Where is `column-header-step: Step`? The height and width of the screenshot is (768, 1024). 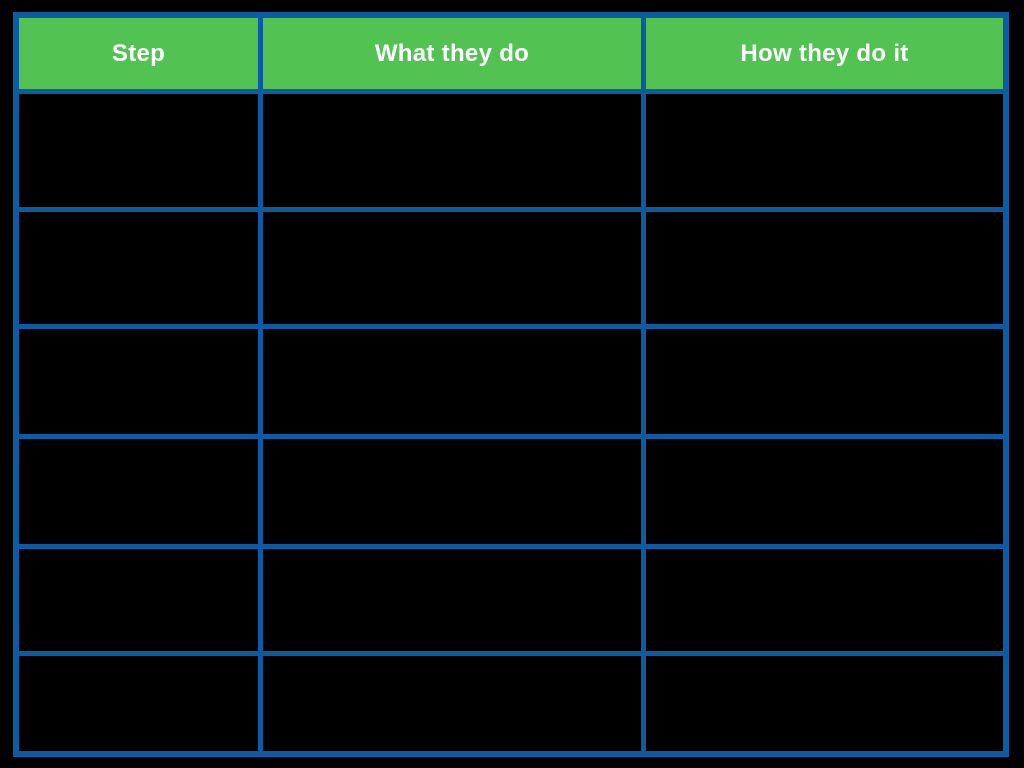 column-header-step: Step is located at coordinates (138, 53).